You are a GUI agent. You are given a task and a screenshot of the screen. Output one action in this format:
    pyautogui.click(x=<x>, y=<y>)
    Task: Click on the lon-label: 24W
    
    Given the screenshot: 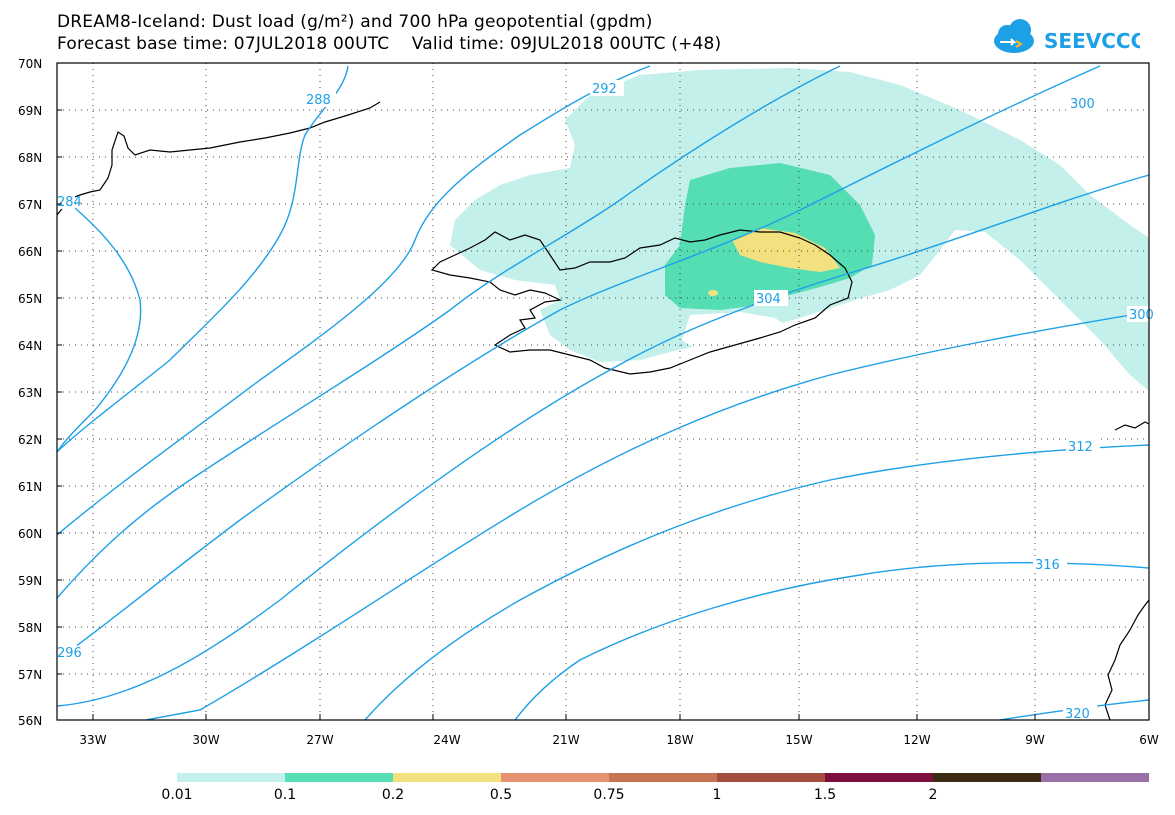 What is the action you would take?
    pyautogui.click(x=446, y=740)
    